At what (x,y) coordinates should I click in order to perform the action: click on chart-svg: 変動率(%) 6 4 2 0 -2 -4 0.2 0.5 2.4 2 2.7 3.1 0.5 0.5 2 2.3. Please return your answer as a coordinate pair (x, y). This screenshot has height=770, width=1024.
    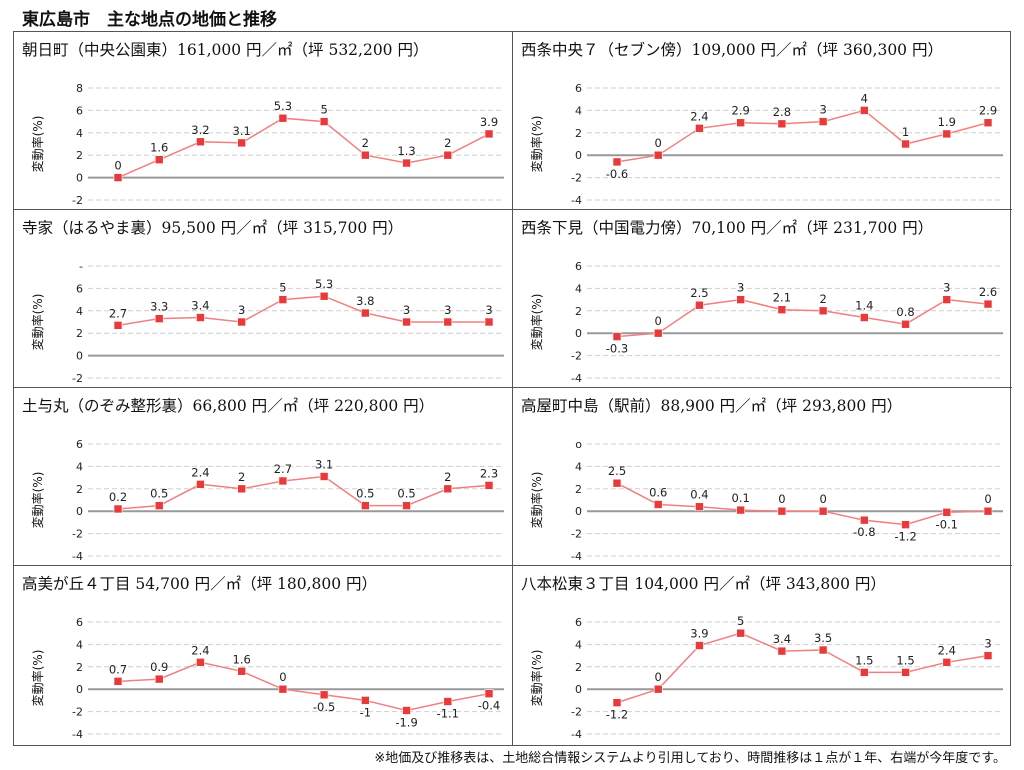
    Looking at the image, I should click on (267, 500).